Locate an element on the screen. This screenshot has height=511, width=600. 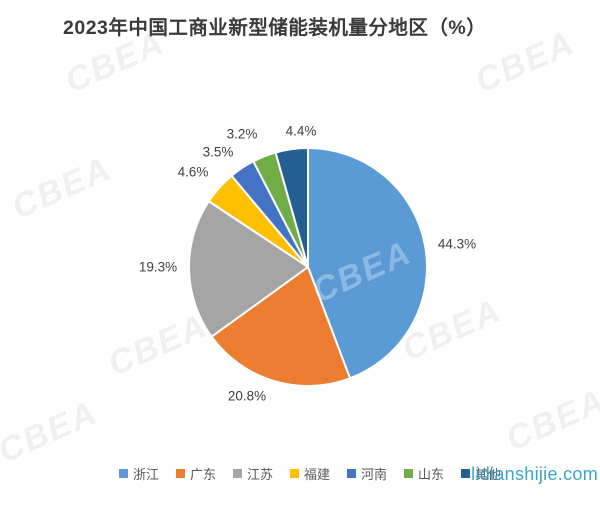
data-label-河南: 3.5% is located at coordinates (218, 152).